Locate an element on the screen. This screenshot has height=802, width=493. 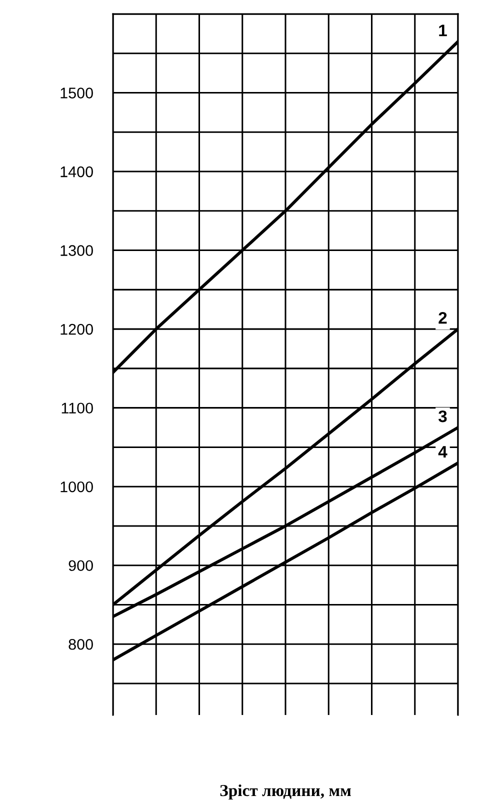
x-axis-title: Зріст людини, мм is located at coordinates (285, 792).